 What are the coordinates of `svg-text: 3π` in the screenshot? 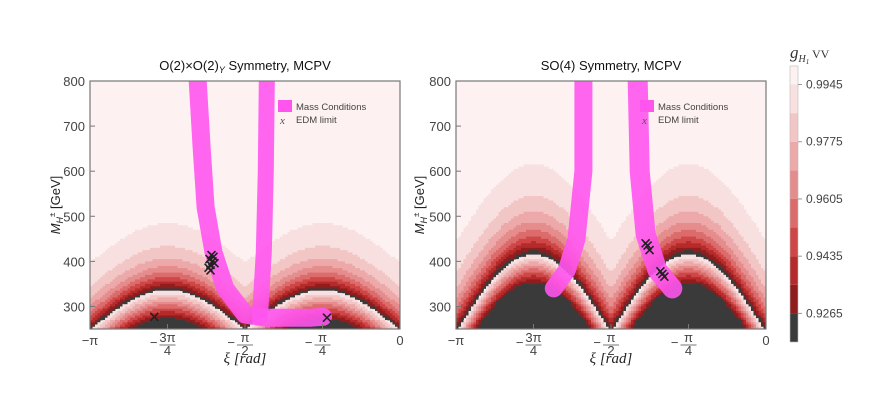 It's located at (533, 337).